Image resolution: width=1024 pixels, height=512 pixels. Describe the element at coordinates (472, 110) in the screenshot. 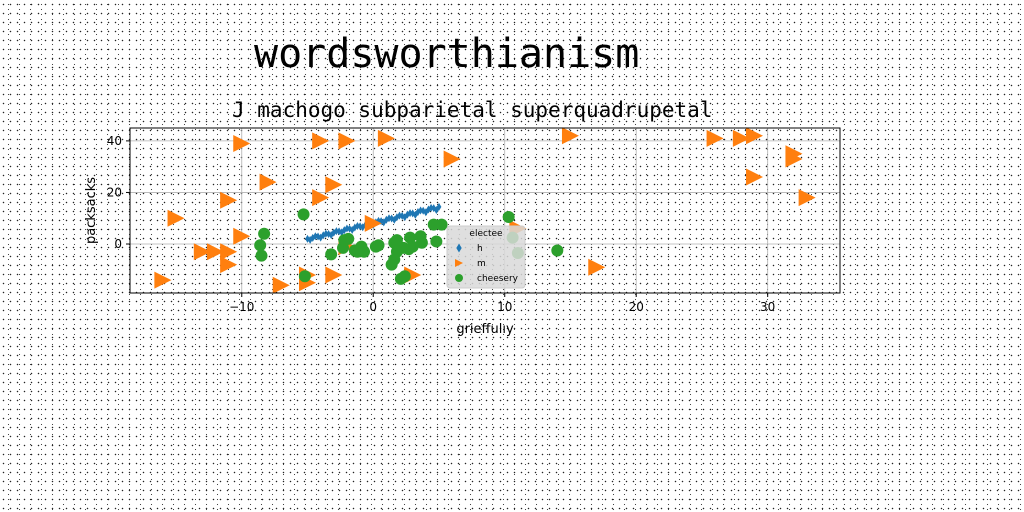

I see `chart-title: J machogo subparietal superquadrupetal` at that location.